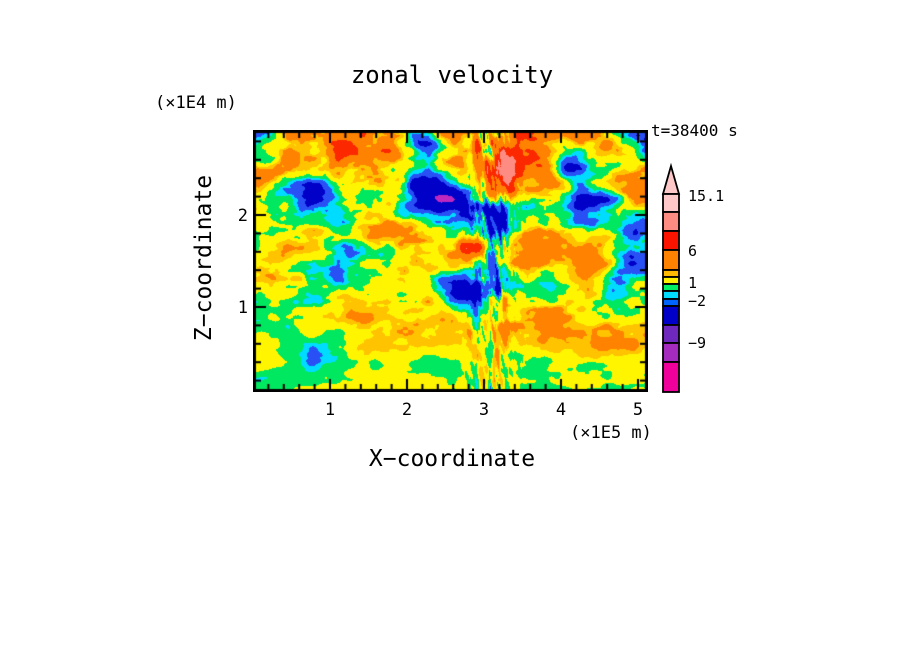  I want to click on colorbar-label: −2, so click(697, 301).